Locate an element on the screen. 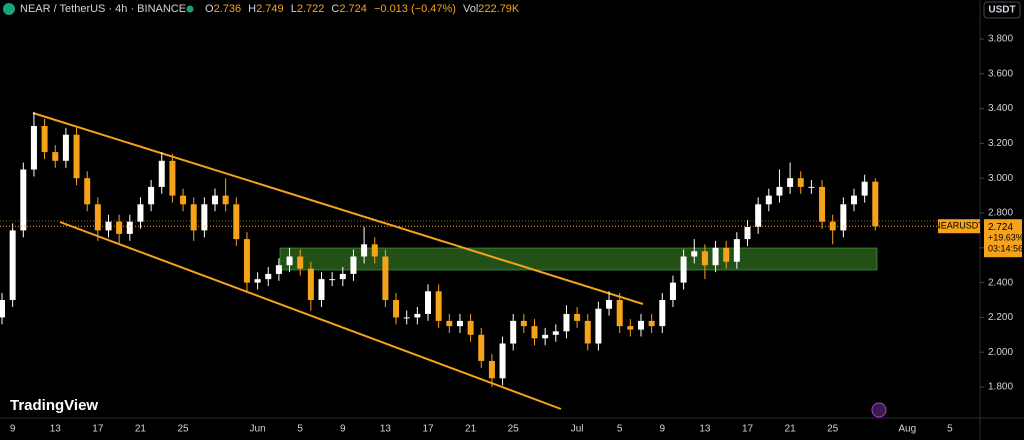  label: C is located at coordinates (335, 9).